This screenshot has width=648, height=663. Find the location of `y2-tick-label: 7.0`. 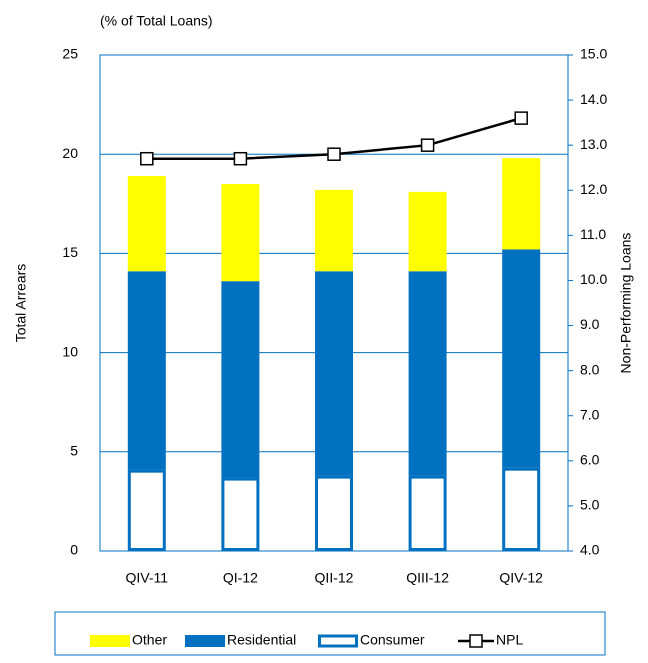

y2-tick-label: 7.0 is located at coordinates (590, 414).